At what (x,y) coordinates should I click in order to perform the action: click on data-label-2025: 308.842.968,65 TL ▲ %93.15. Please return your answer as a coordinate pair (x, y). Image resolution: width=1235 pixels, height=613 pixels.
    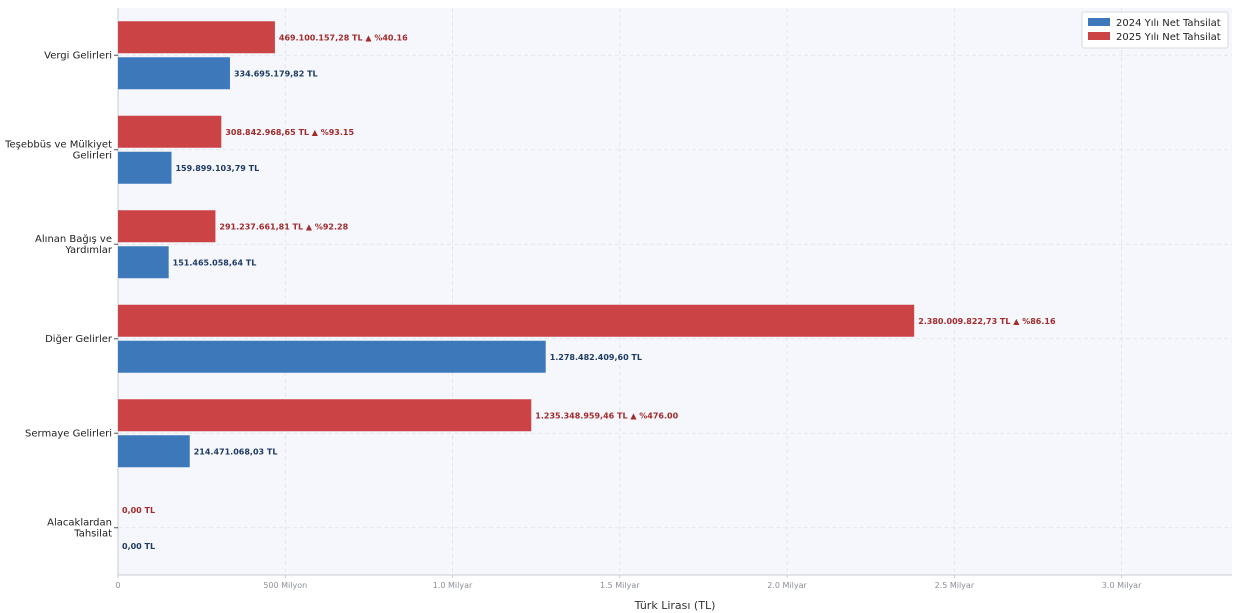
    Looking at the image, I should click on (289, 132).